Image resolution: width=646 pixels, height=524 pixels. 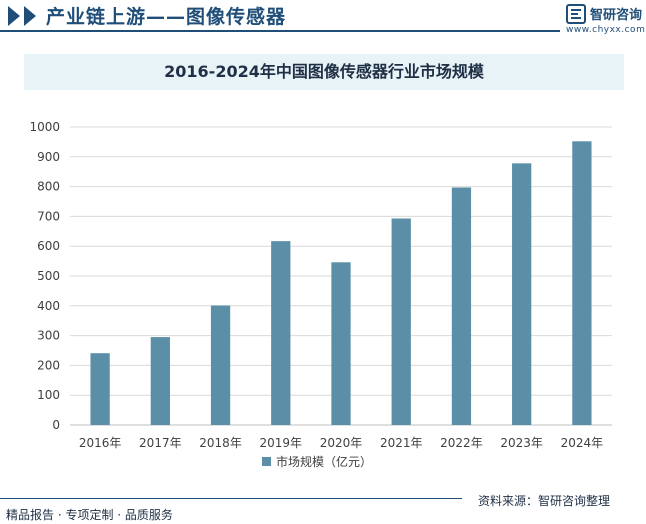 I want to click on y-tick-label: 0, so click(x=56, y=425).